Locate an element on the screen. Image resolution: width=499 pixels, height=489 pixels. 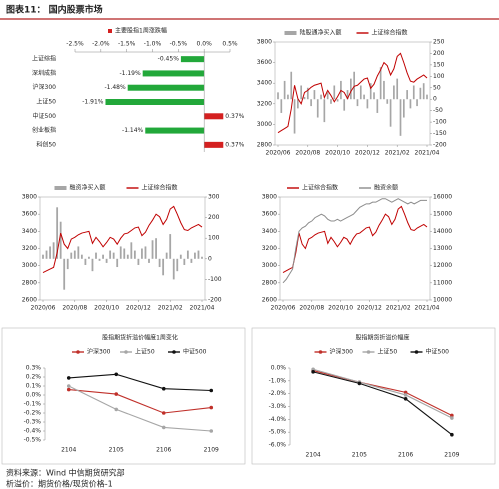
category-label: 沪深300 is located at coordinates (45, 87).